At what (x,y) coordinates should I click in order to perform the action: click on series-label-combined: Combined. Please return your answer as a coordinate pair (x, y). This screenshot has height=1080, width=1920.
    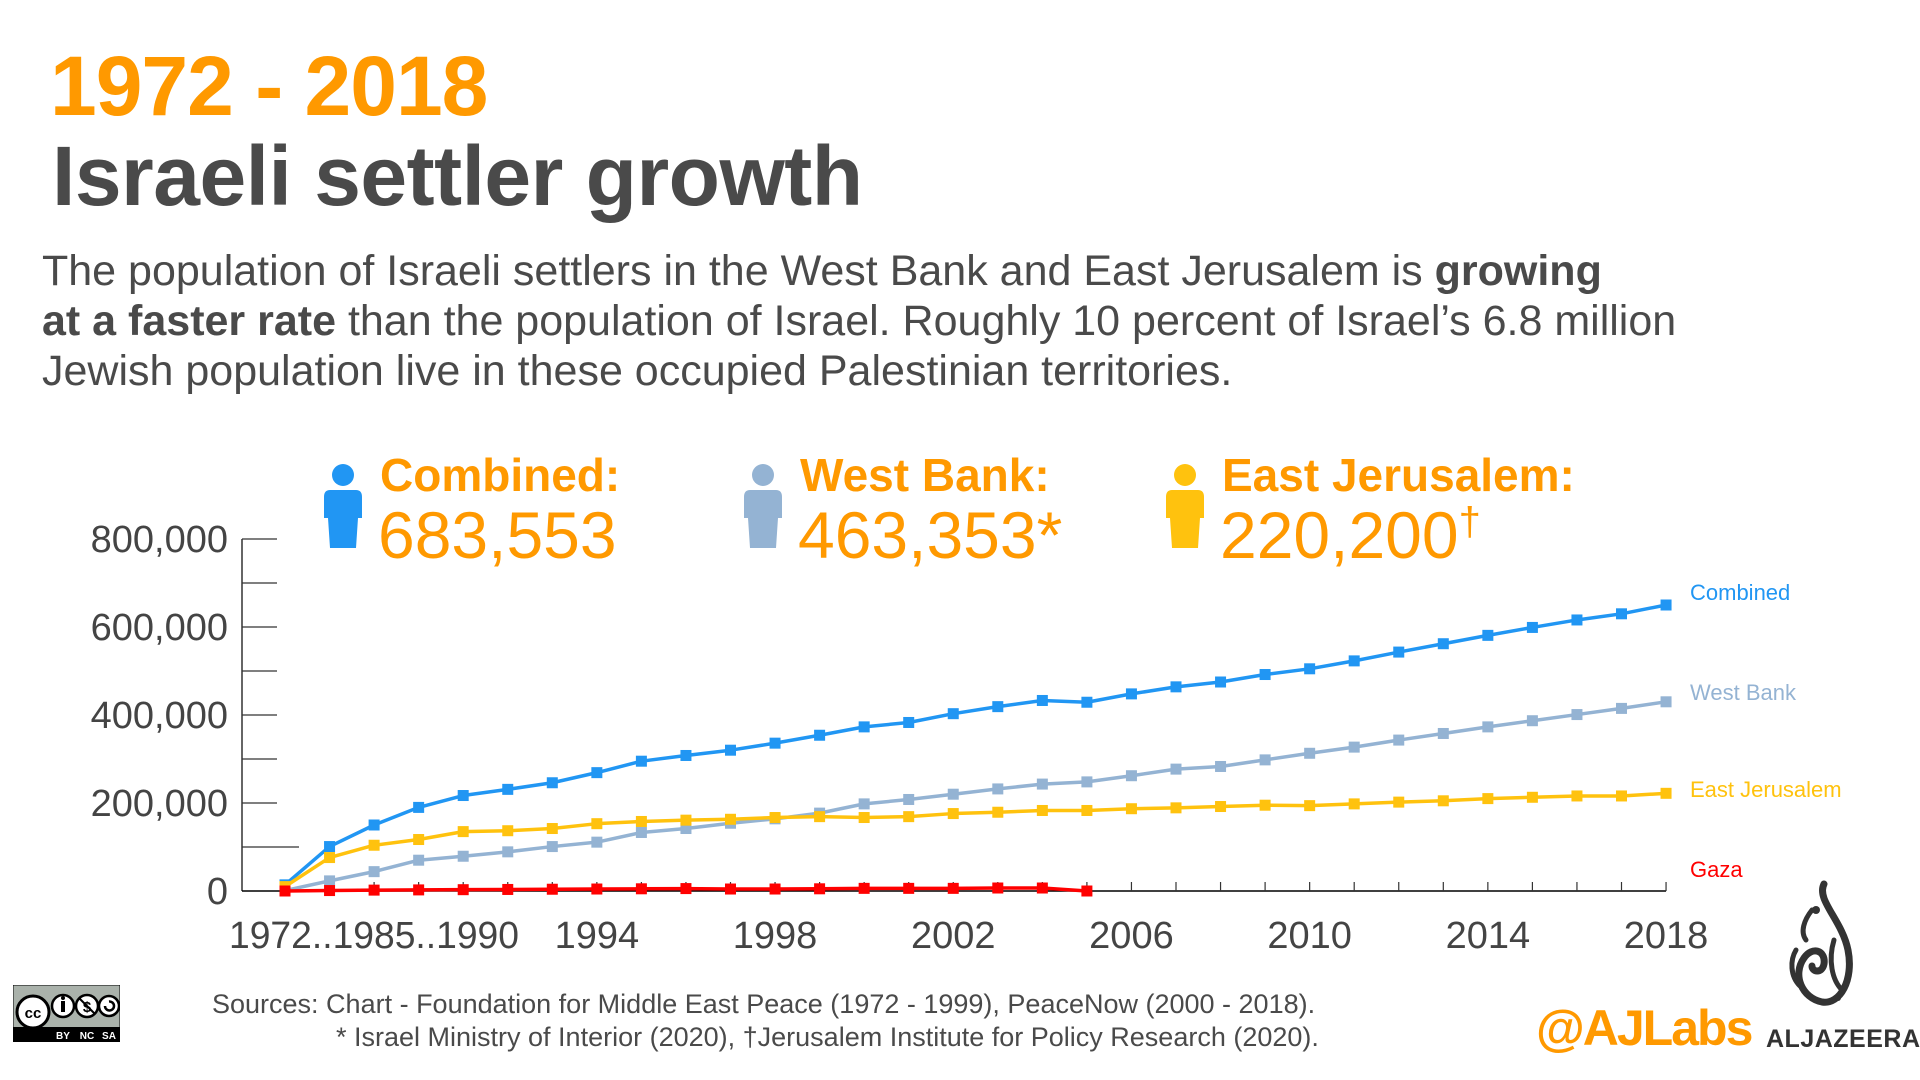
    Looking at the image, I should click on (1740, 592).